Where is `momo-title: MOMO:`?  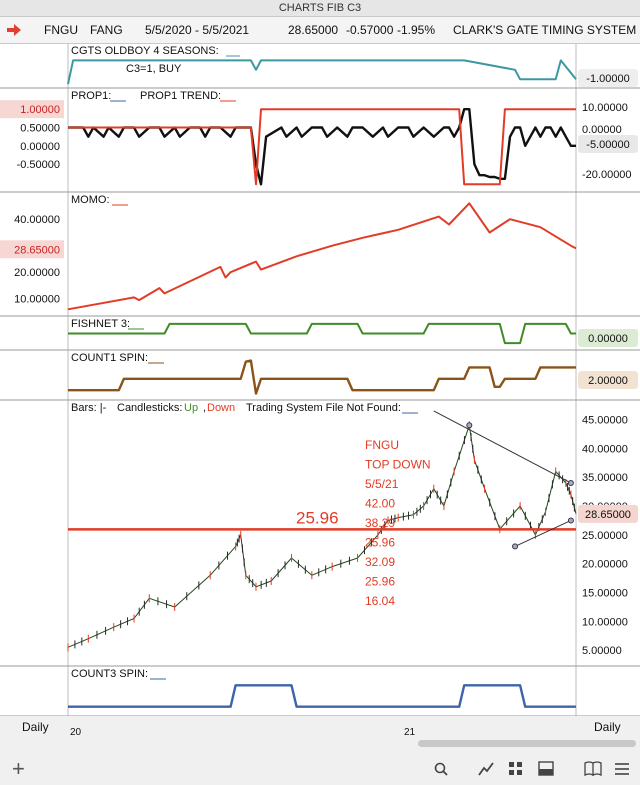
momo-title: MOMO: is located at coordinates (90, 200).